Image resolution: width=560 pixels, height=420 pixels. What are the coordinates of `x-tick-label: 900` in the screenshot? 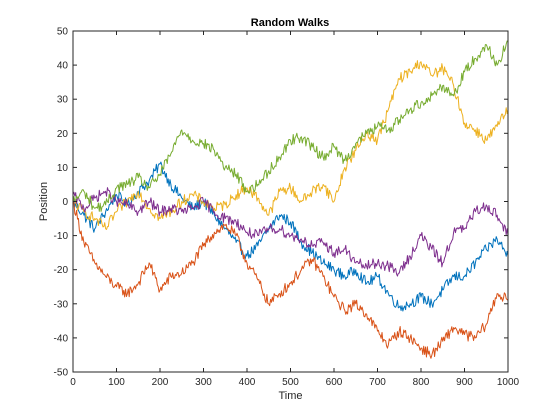 It's located at (464, 382).